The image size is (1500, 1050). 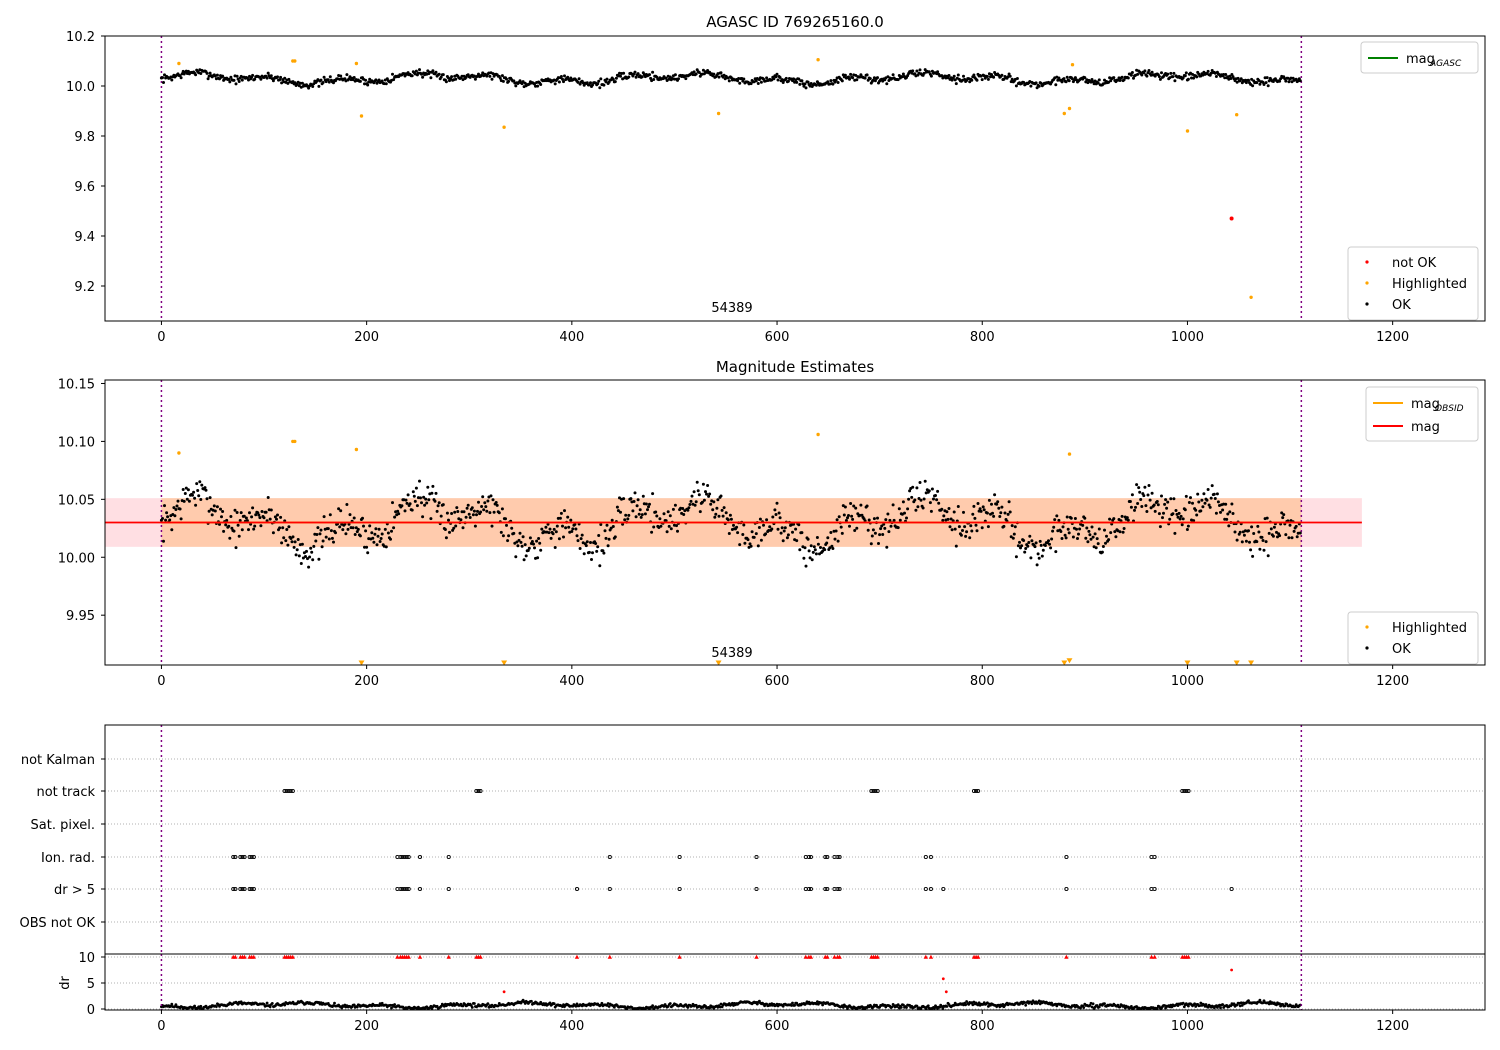 What do you see at coordinates (1429, 628) in the screenshot?
I see `legend-label: Highlighted` at bounding box center [1429, 628].